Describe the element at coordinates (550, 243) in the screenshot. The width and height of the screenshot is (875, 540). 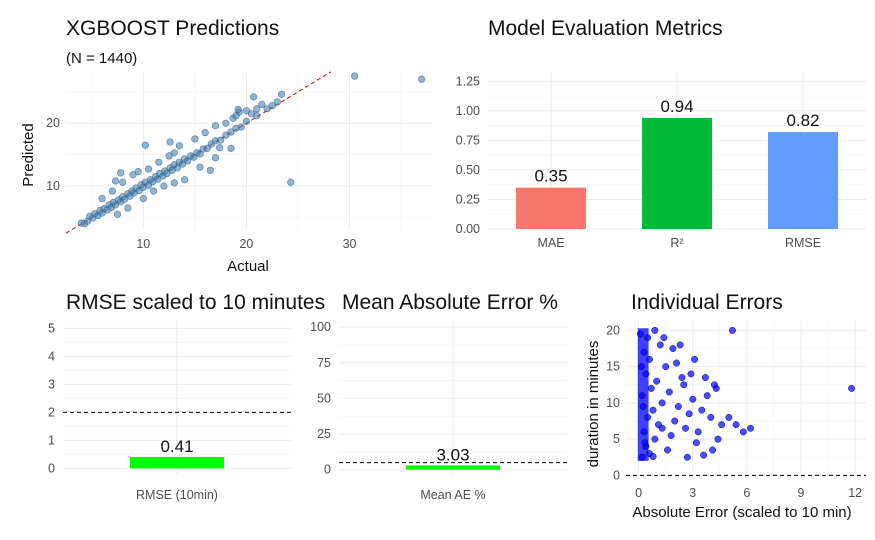
I see `x-tick-label: MAE` at that location.